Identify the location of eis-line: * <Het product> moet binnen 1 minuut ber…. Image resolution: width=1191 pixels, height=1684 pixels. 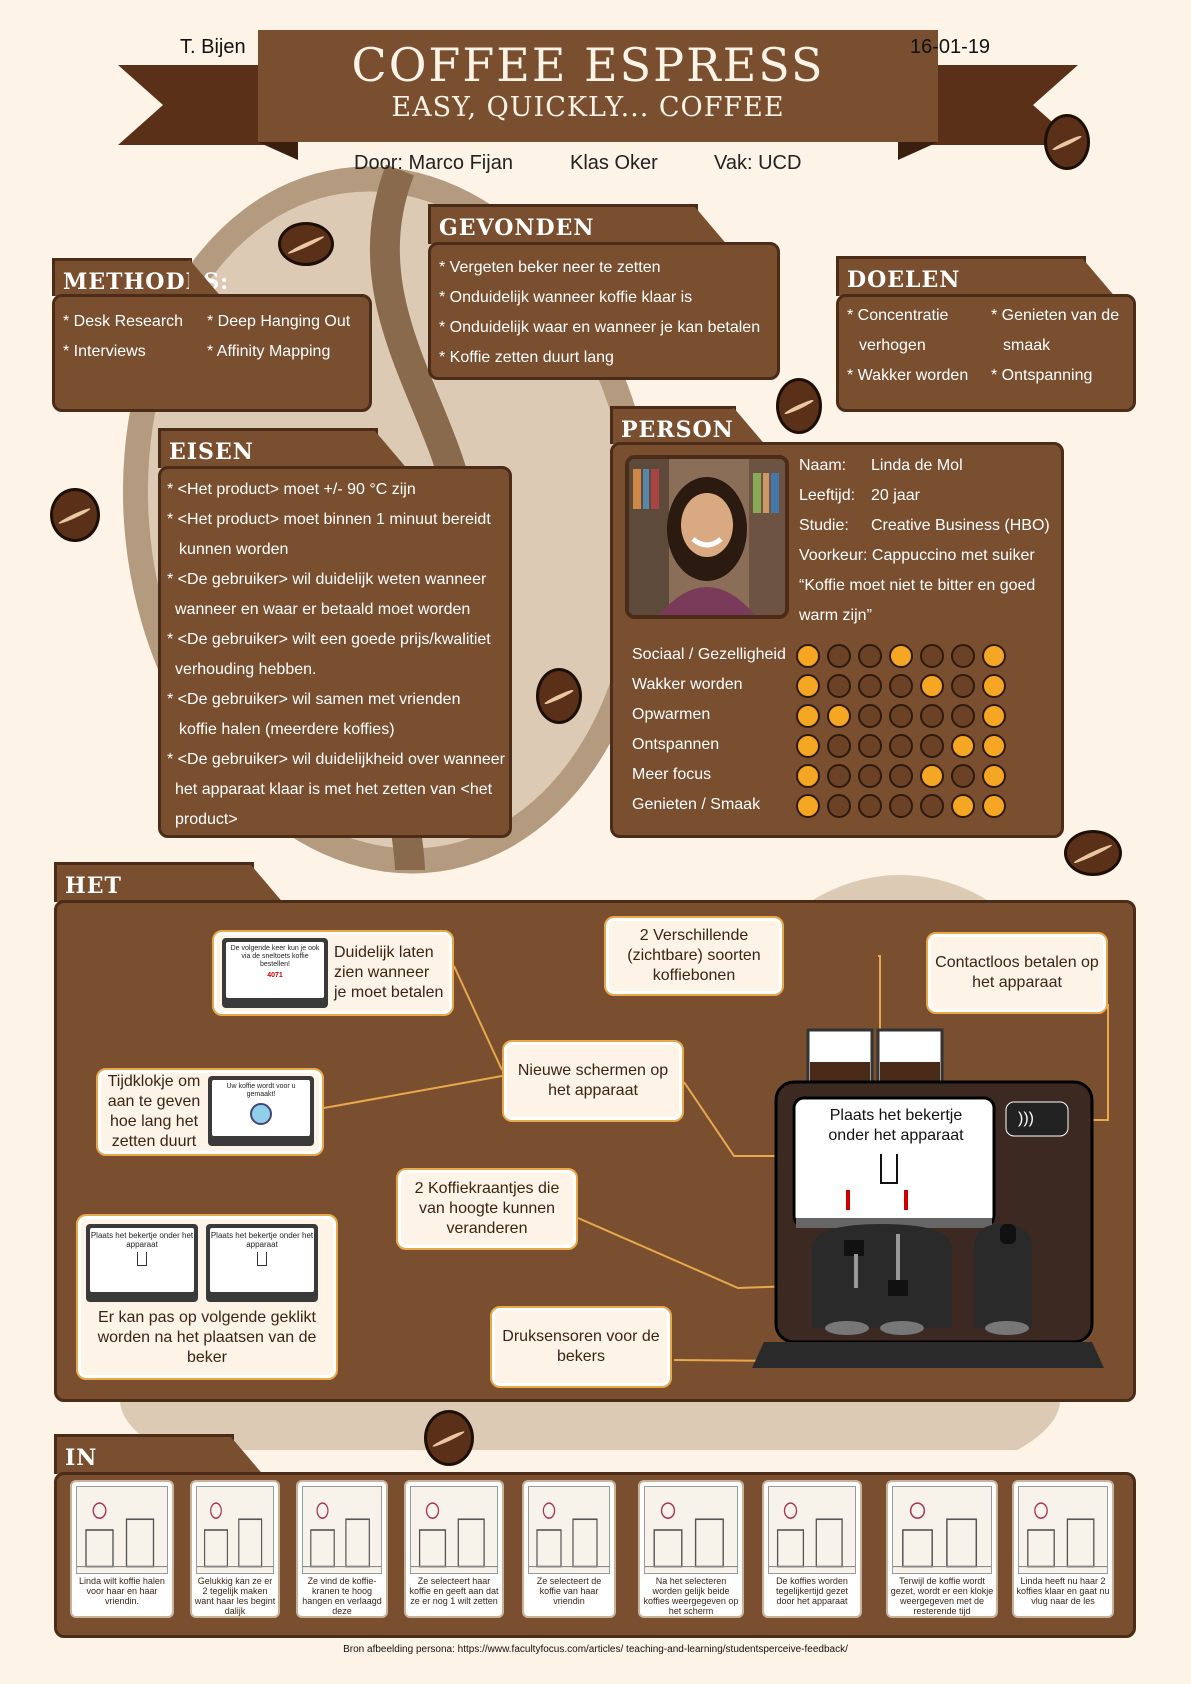
(329, 519).